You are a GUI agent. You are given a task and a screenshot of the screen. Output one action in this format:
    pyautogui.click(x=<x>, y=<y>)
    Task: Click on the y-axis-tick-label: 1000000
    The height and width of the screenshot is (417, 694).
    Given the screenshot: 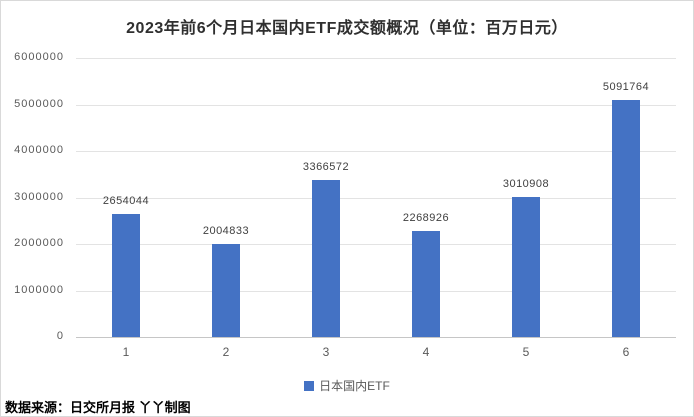 What is the action you would take?
    pyautogui.click(x=39, y=289)
    